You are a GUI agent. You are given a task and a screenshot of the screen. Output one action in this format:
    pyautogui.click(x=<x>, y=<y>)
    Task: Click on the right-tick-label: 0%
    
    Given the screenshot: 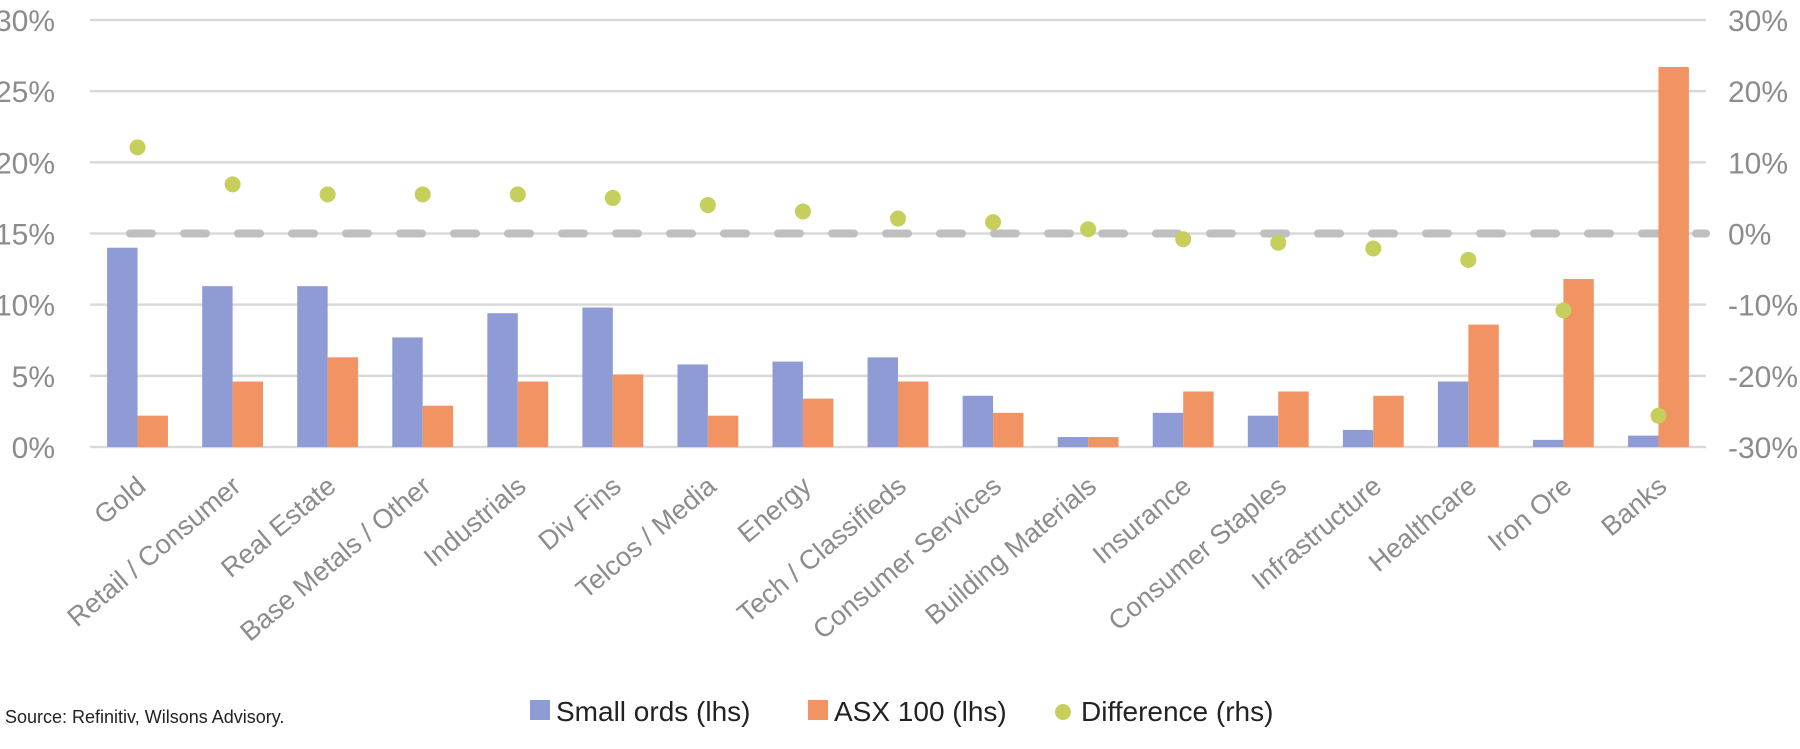 What is the action you would take?
    pyautogui.click(x=1749, y=235)
    